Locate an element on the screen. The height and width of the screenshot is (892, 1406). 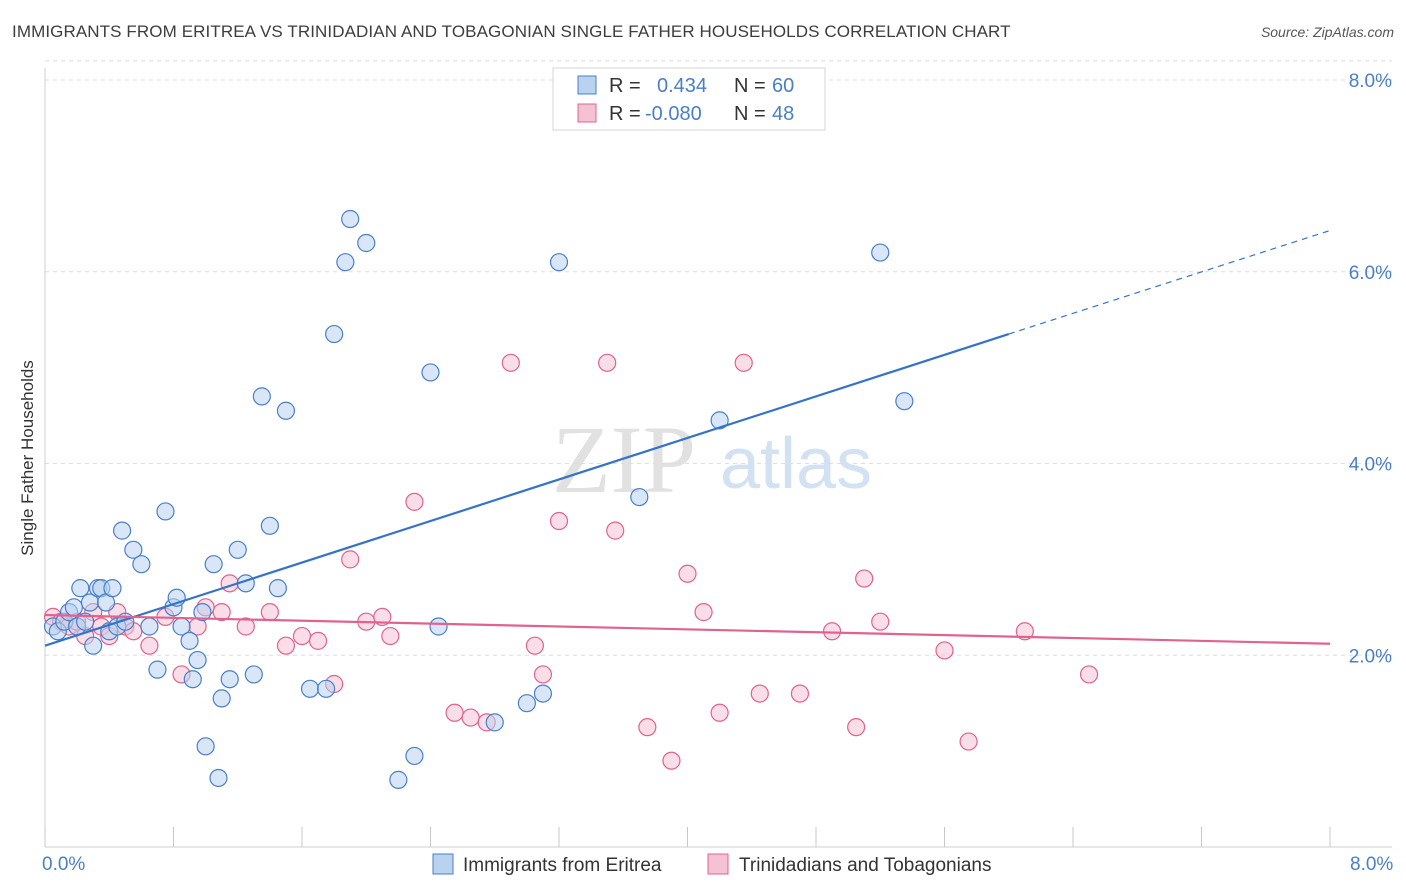
stats-n-value-pink: 48 is located at coordinates (783, 114).